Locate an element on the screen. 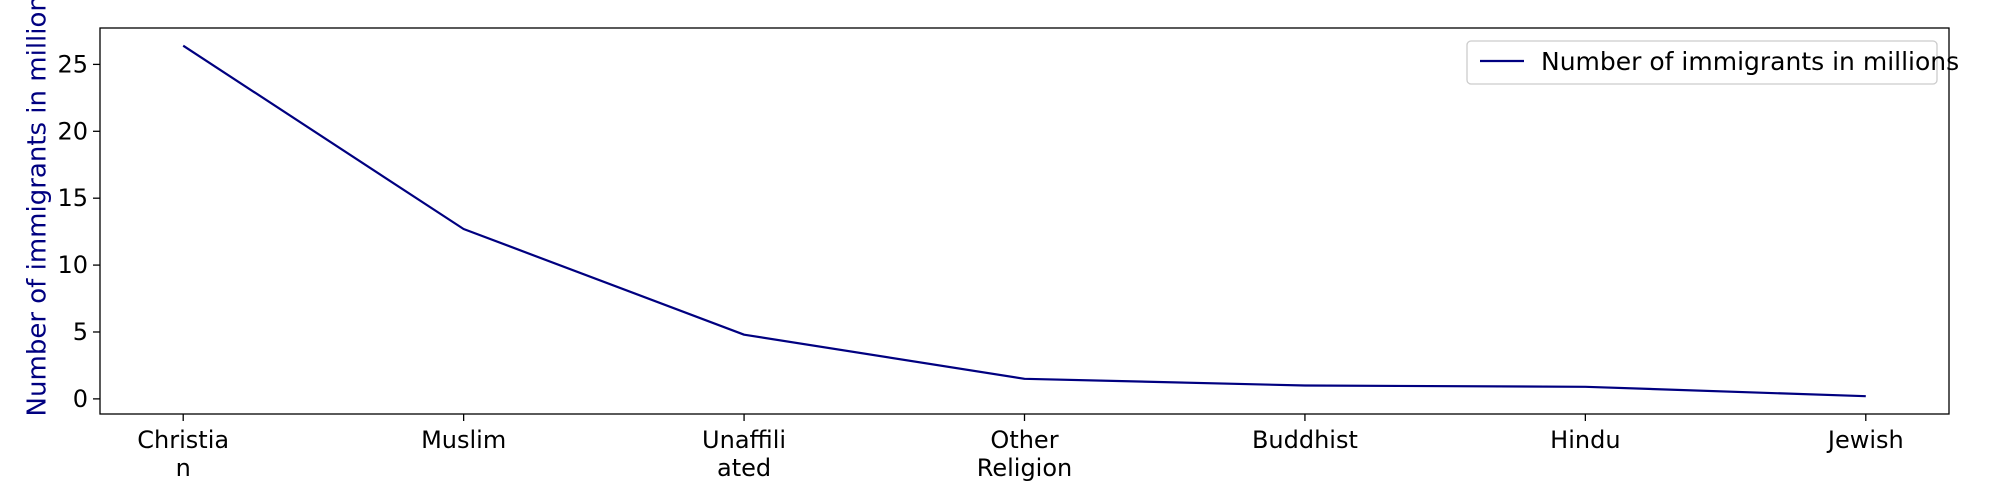  x-tick-label: Jewish is located at coordinates (1865, 440).